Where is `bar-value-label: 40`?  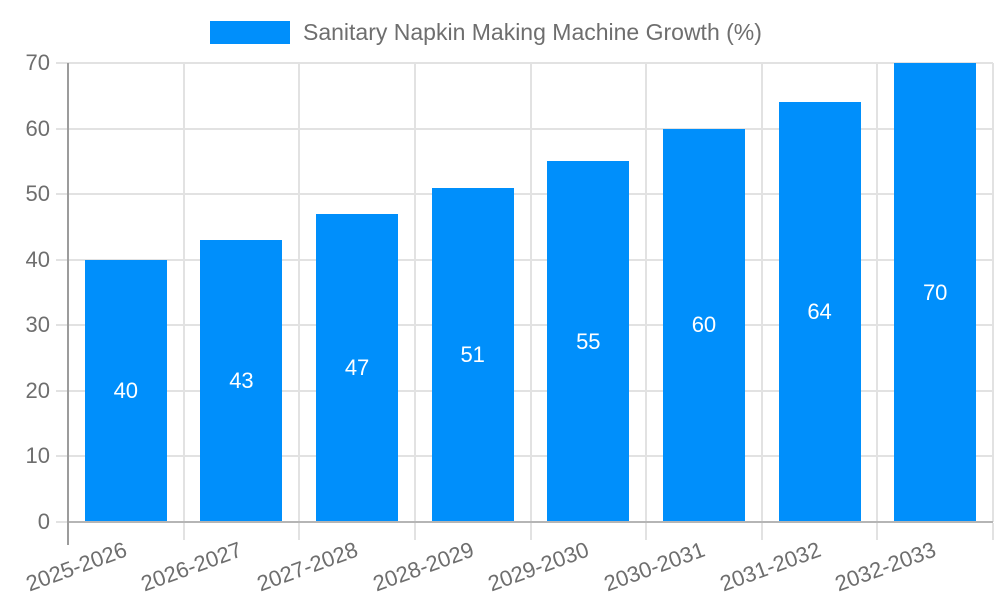 bar-value-label: 40 is located at coordinates (126, 390).